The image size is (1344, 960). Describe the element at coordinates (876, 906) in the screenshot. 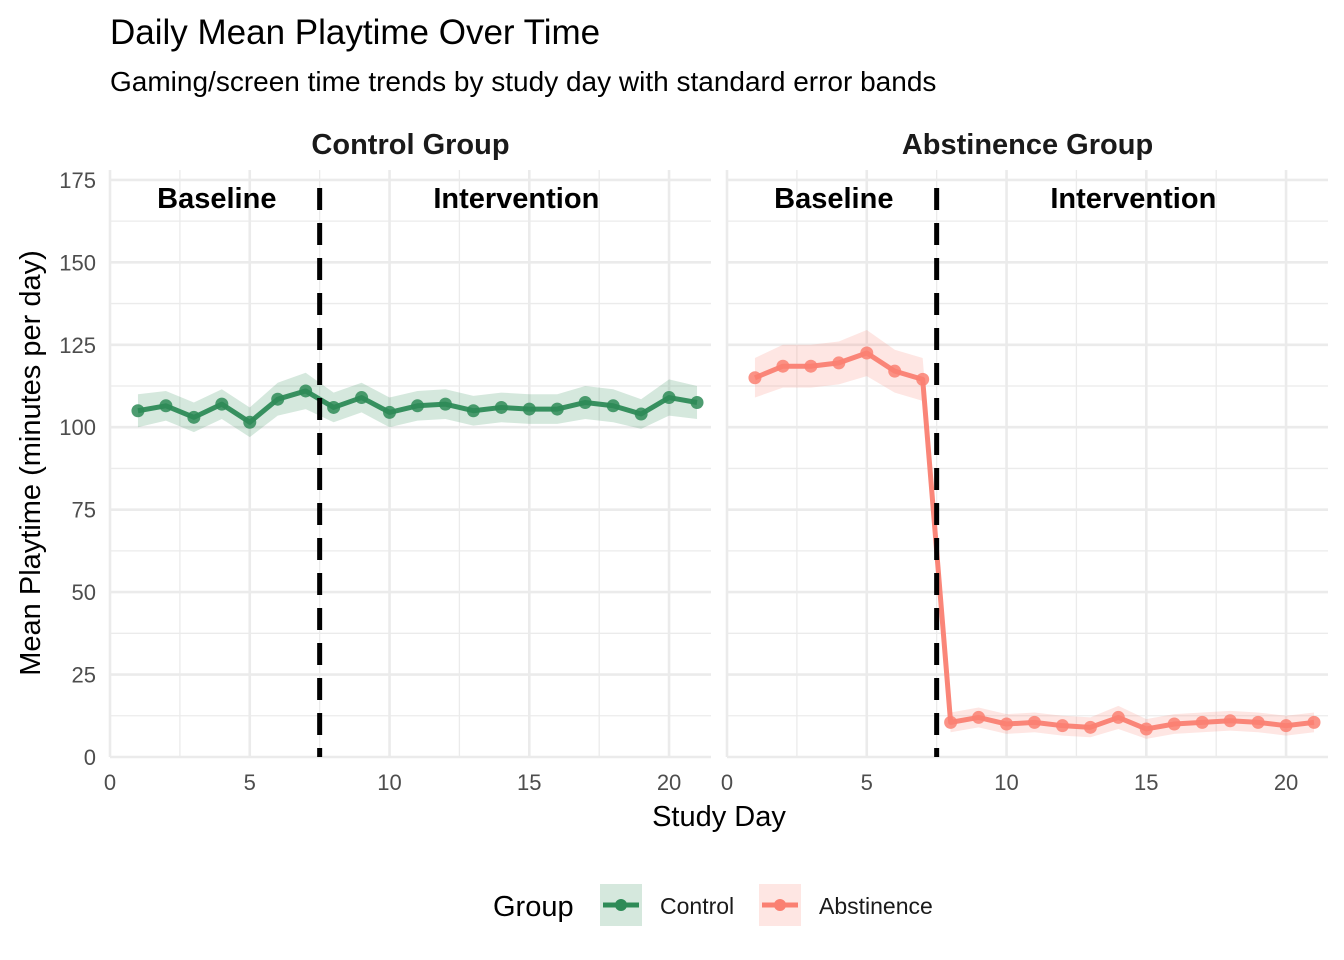

I see `legend-label-abstinence: Abstinence` at that location.